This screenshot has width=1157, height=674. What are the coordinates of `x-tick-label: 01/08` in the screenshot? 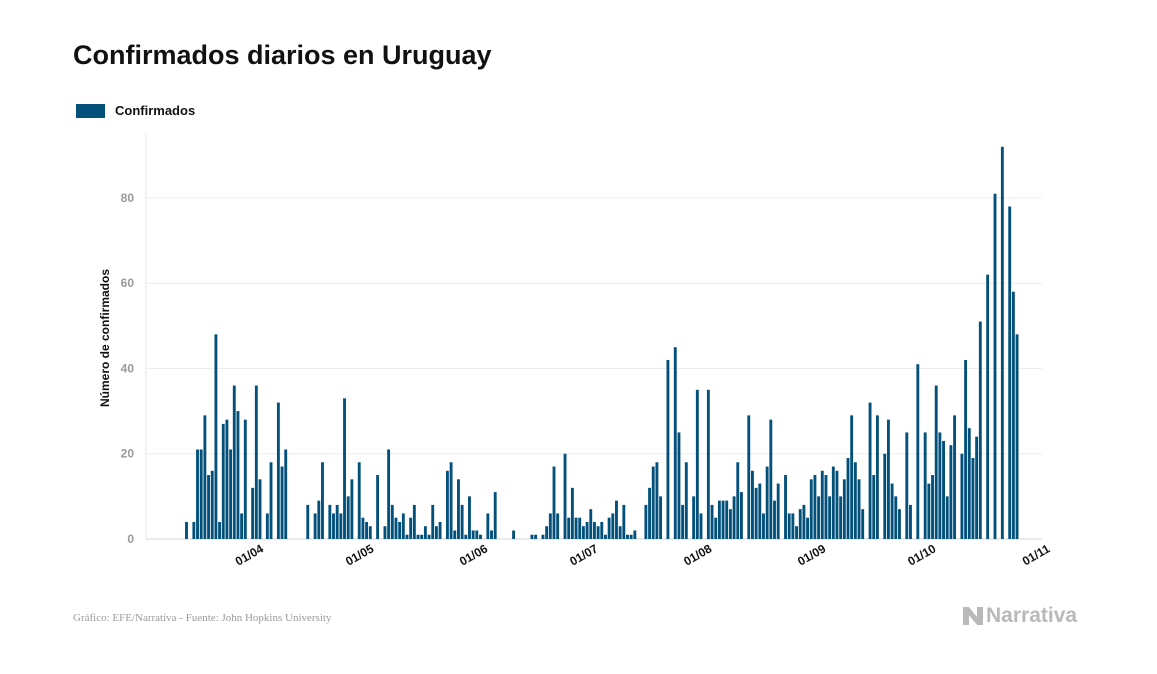 It's located at (697, 554).